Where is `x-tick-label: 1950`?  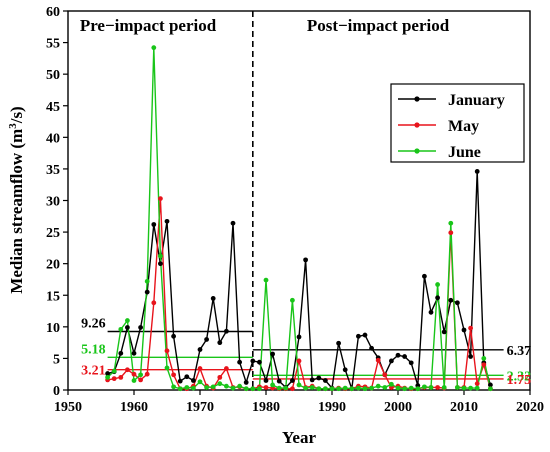 x-tick-label: 1950 is located at coordinates (68, 407).